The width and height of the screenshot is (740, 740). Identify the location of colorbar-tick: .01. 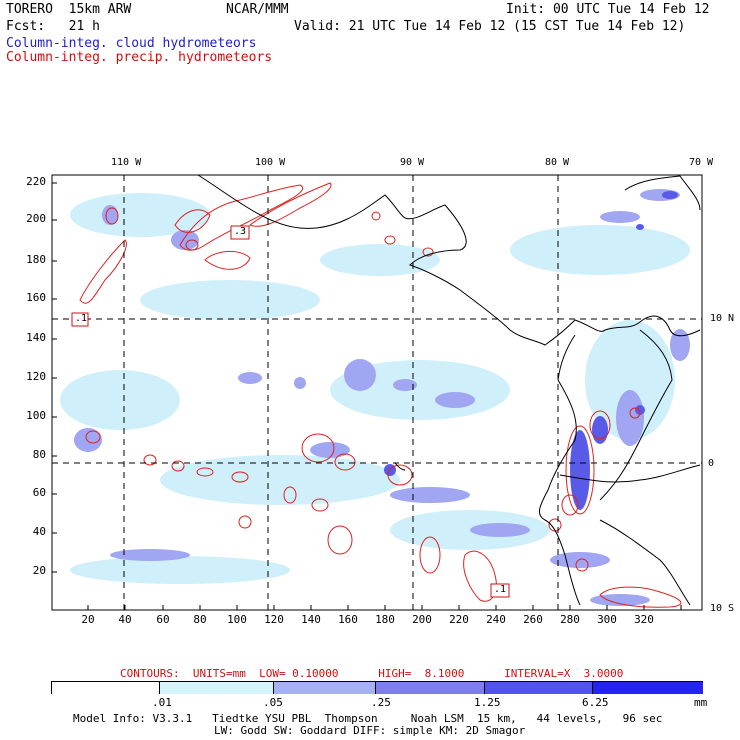
(162, 702).